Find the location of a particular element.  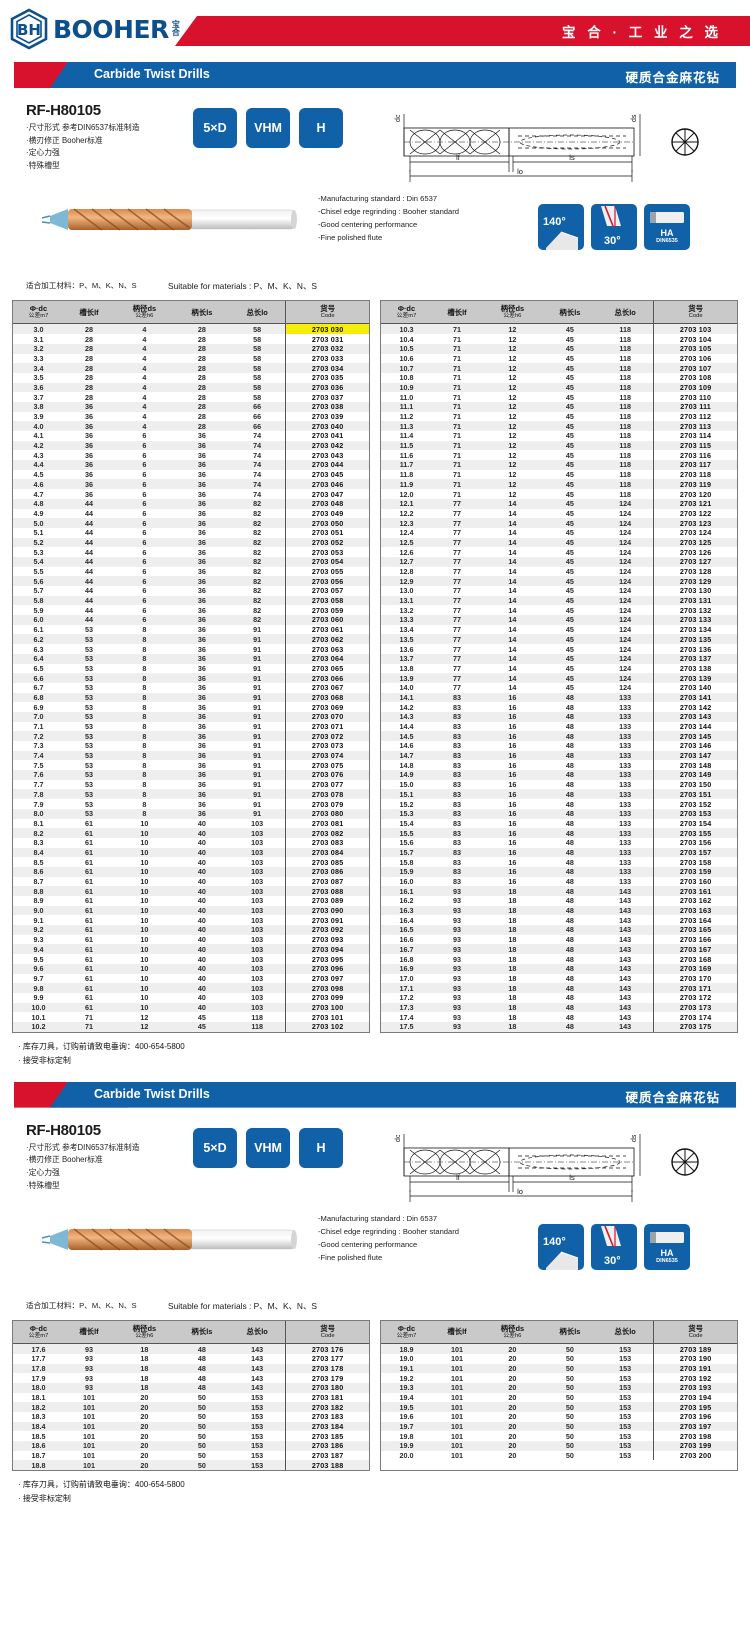

table-row: 12.6 77 14 45 124 2703 126 is located at coordinates (559, 552).